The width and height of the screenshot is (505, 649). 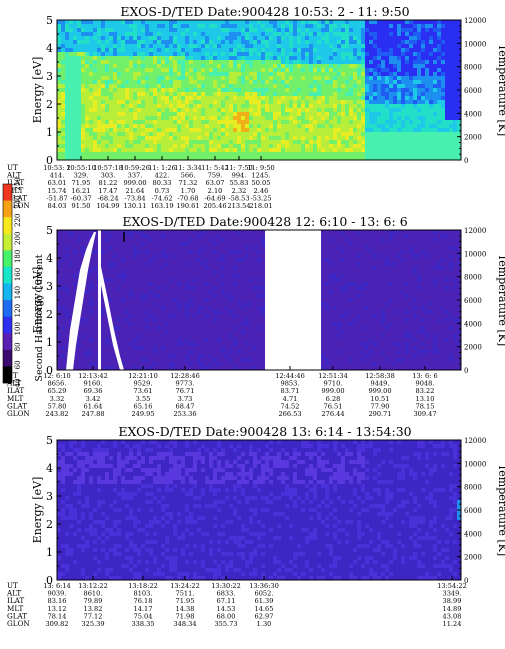 What do you see at coordinates (473, 68) in the screenshot?
I see `y2-tick-label: 8000` at bounding box center [473, 68].